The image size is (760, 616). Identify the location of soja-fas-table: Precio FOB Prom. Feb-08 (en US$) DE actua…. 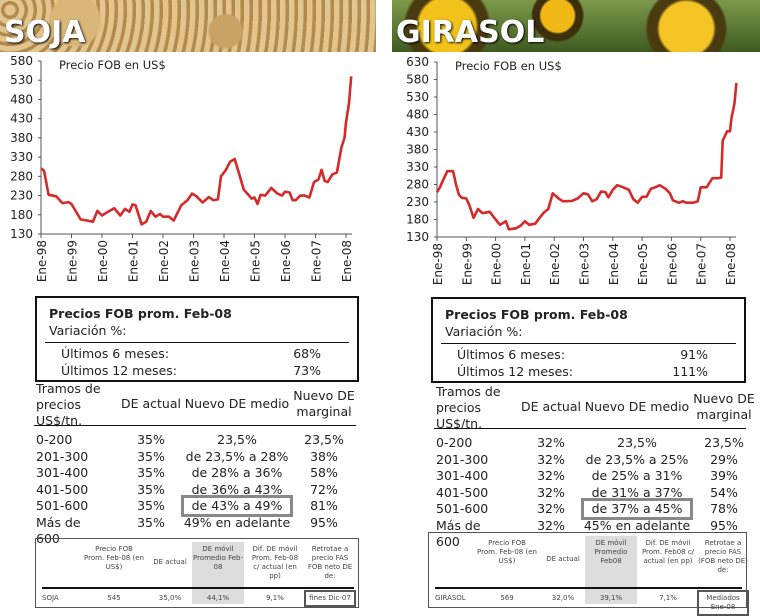
(197, 573).